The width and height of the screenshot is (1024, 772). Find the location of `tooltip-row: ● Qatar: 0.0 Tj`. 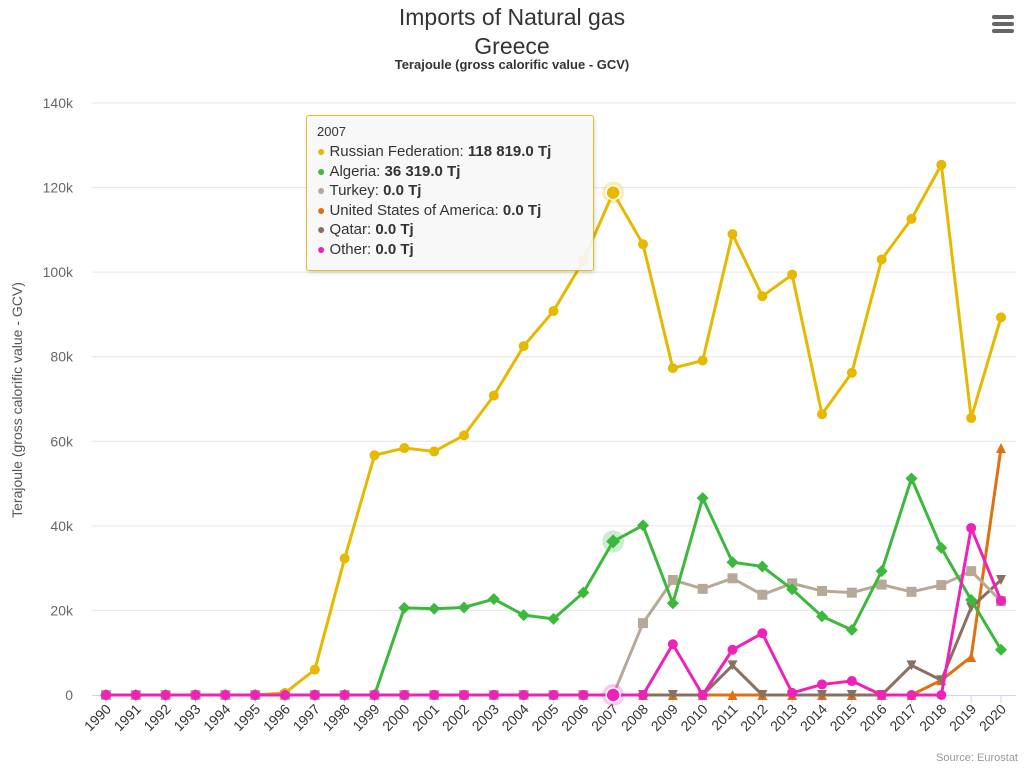

tooltip-row: ● Qatar: 0.0 Tj is located at coordinates (450, 230).